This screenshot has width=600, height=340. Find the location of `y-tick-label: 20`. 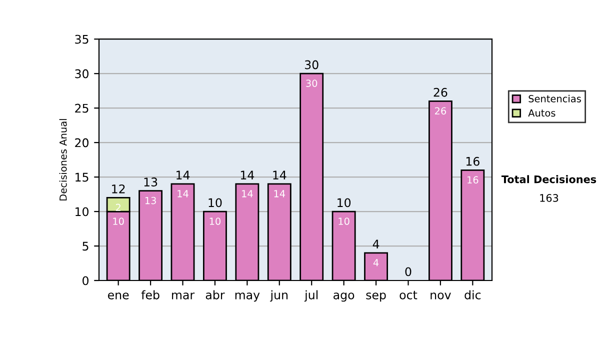

y-tick-label: 20 is located at coordinates (81, 143).